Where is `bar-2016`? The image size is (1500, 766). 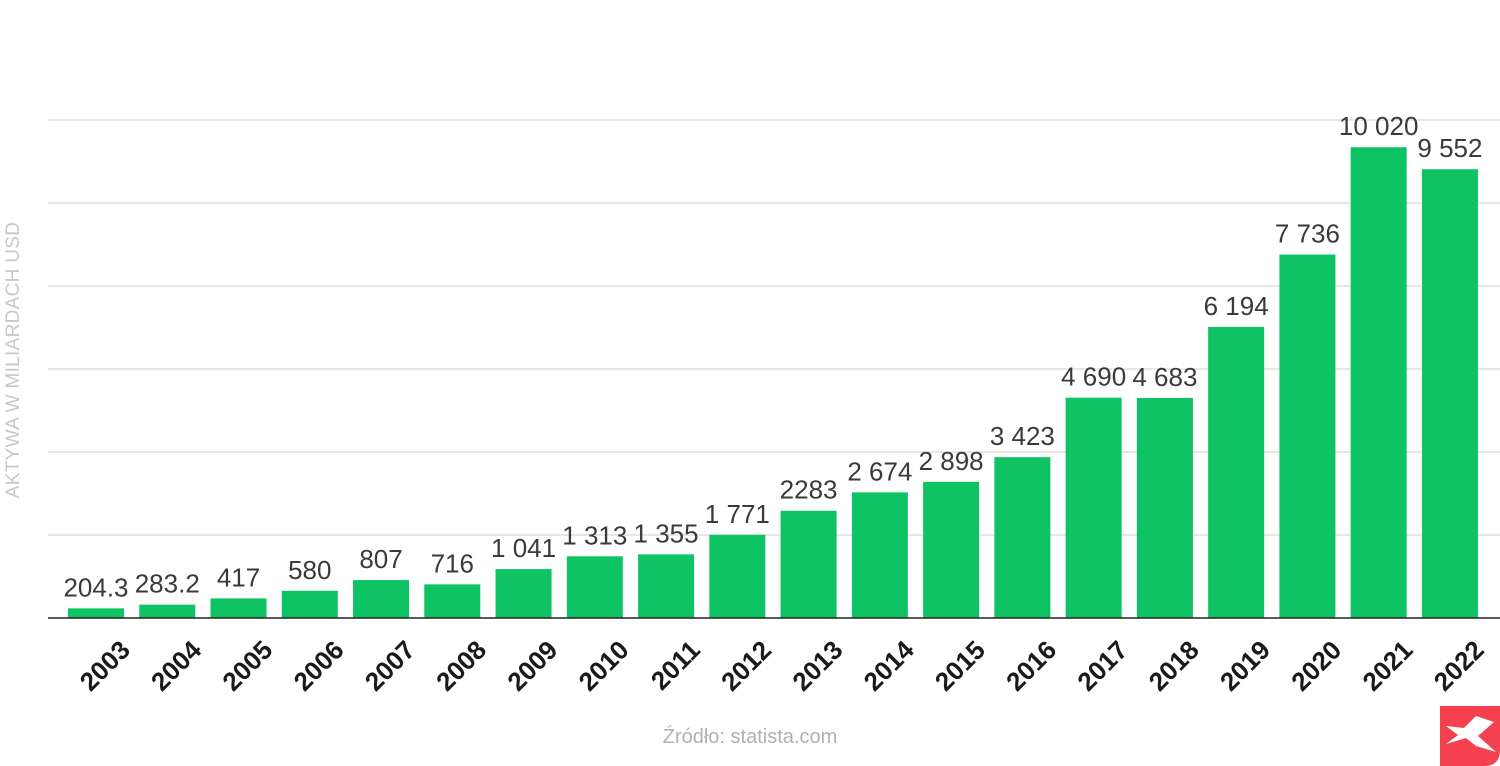 bar-2016 is located at coordinates (1022, 537).